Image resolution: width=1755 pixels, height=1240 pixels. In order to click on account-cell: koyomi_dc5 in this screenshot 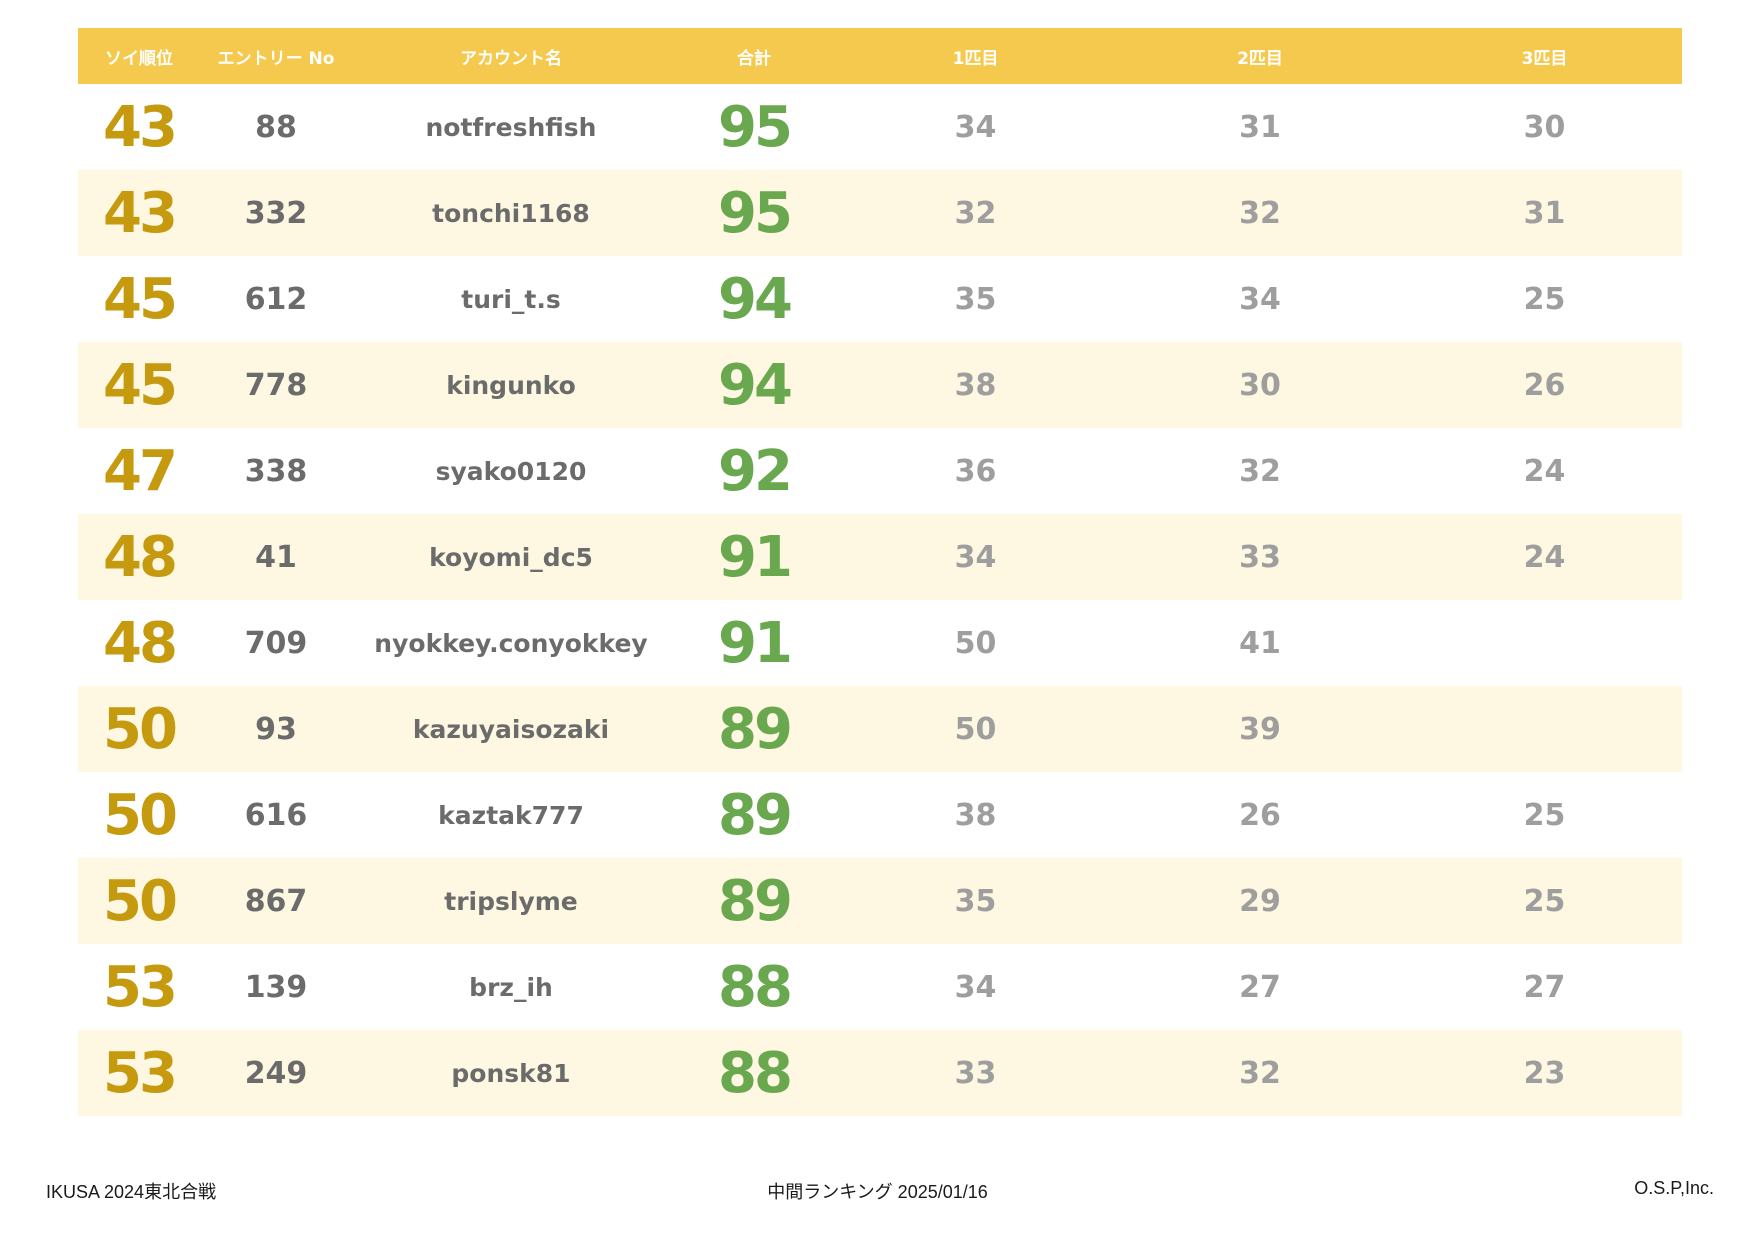, I will do `click(511, 557)`.